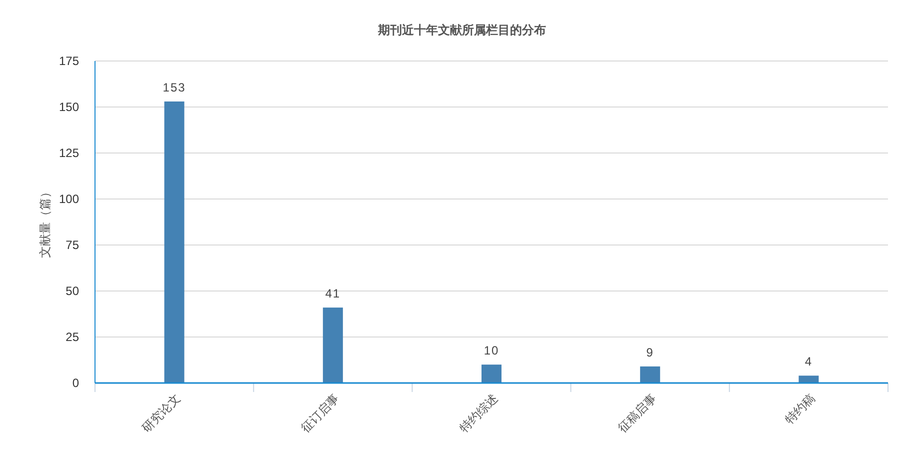  I want to click on y-tick-label: 125, so click(69, 153).